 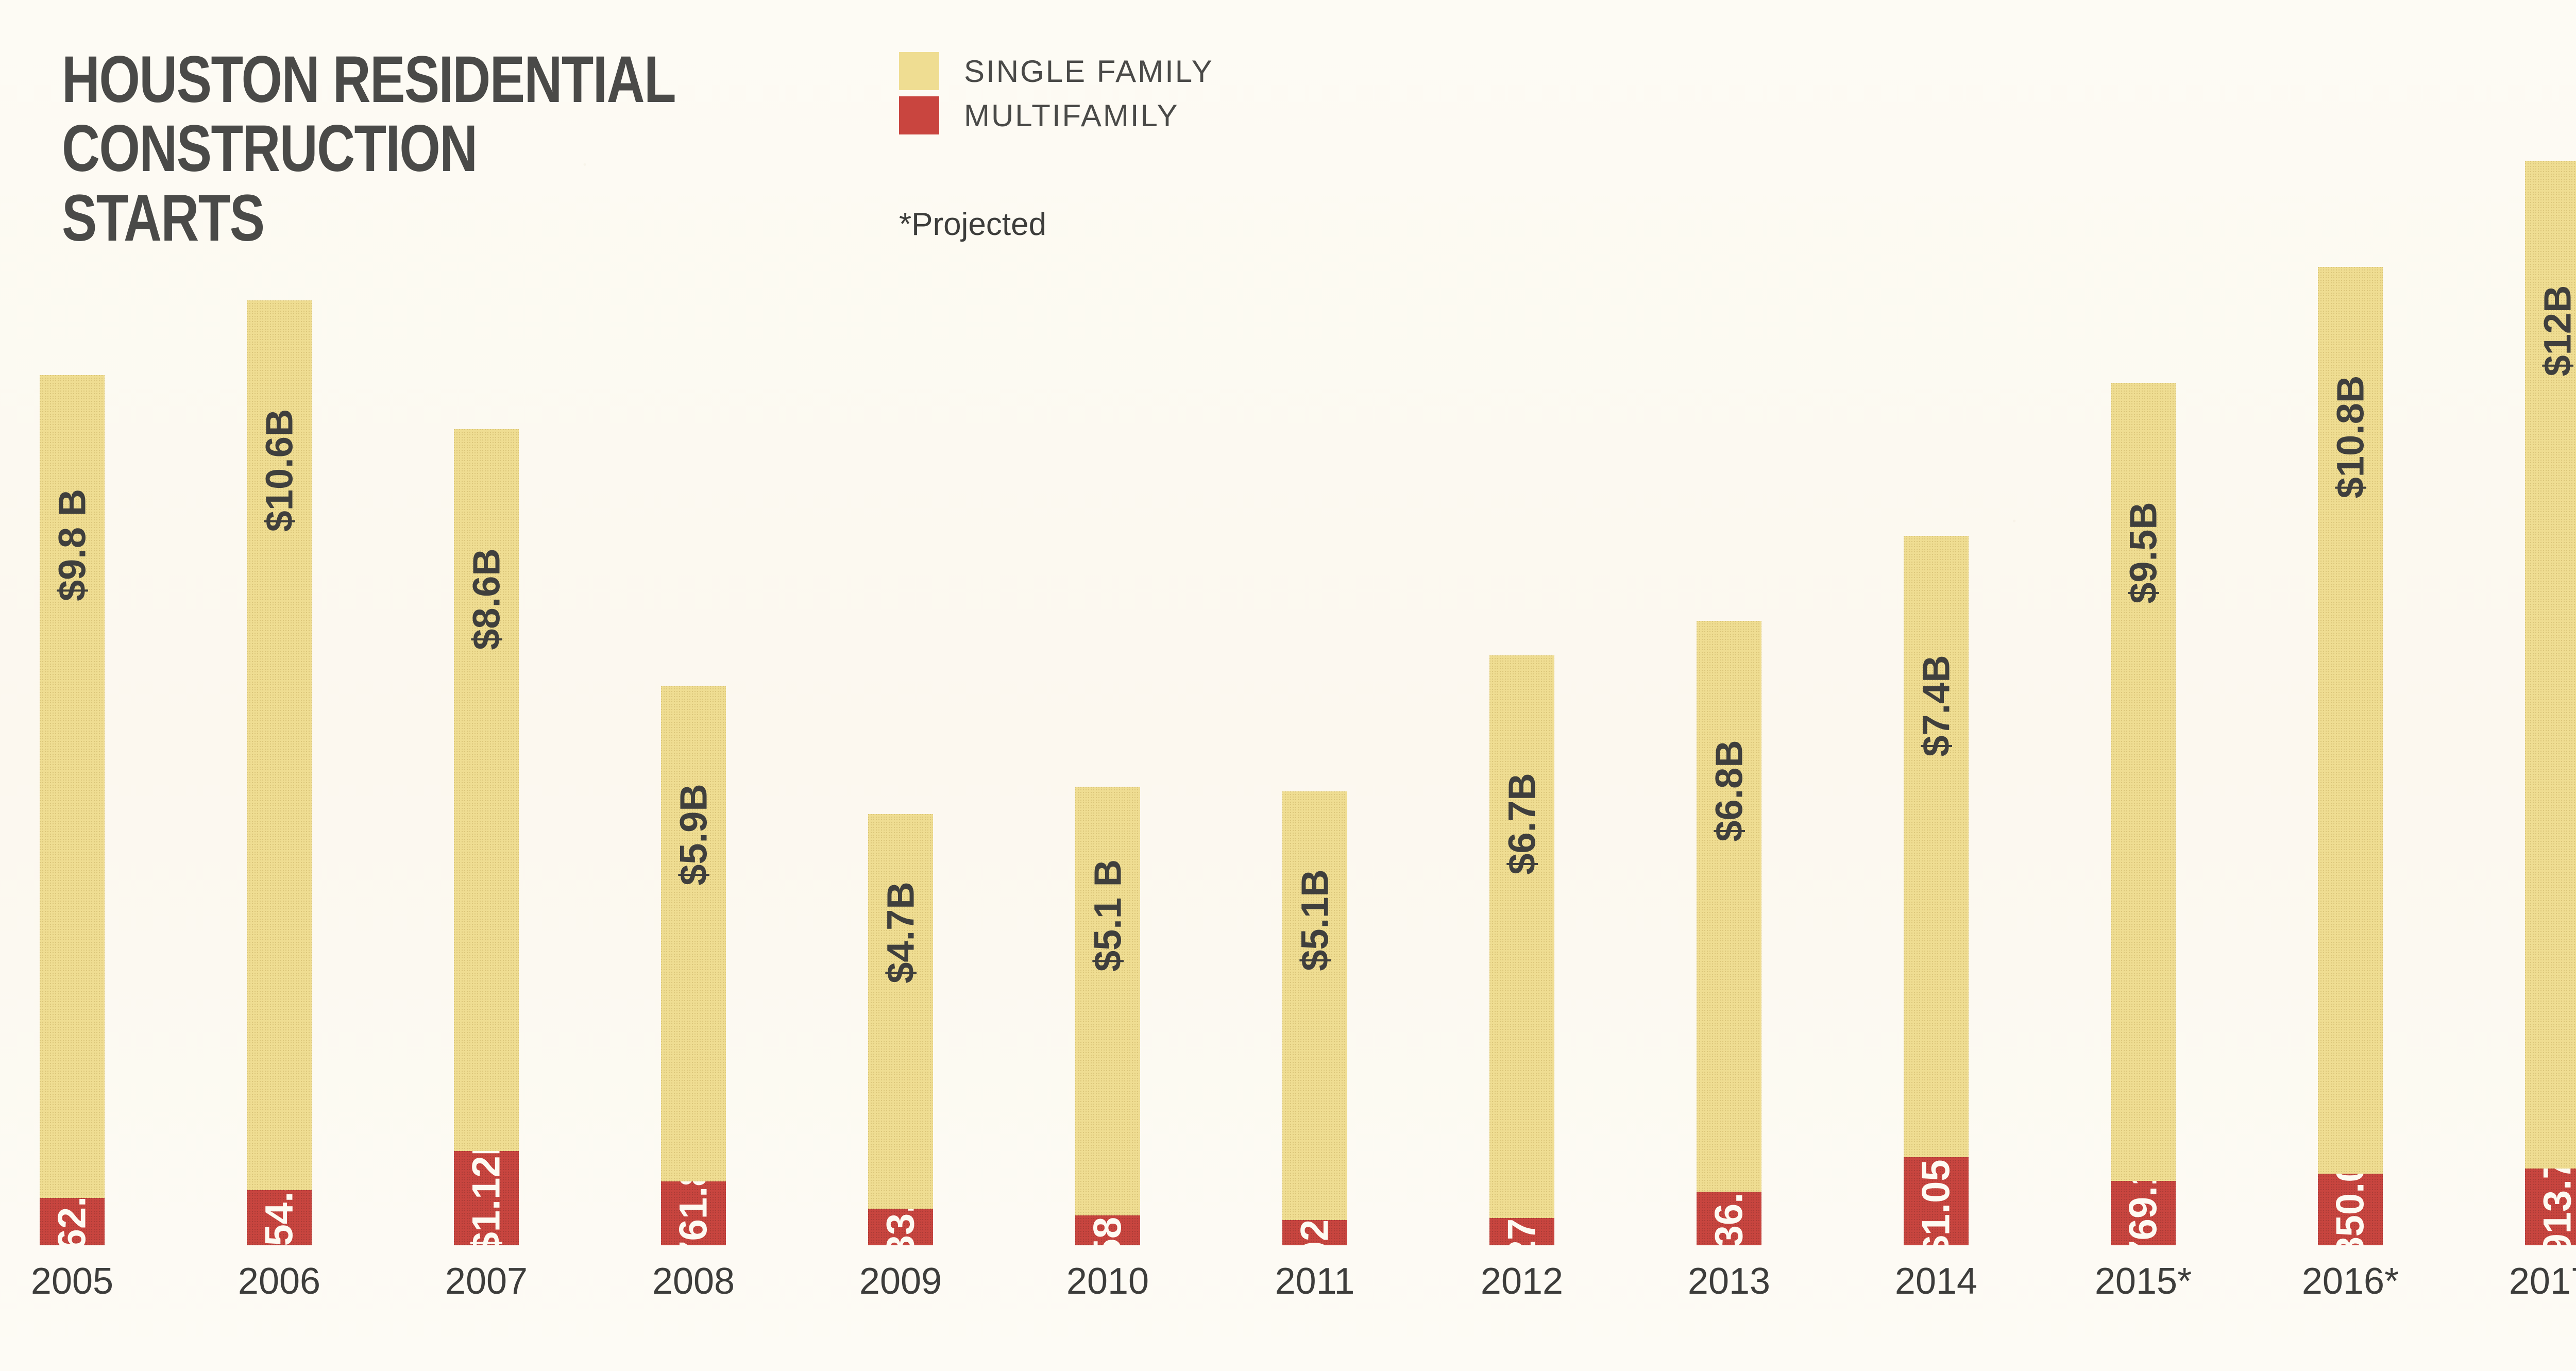 I want to click on bar-2013: $6.8B $636.2M, so click(x=1729, y=933).